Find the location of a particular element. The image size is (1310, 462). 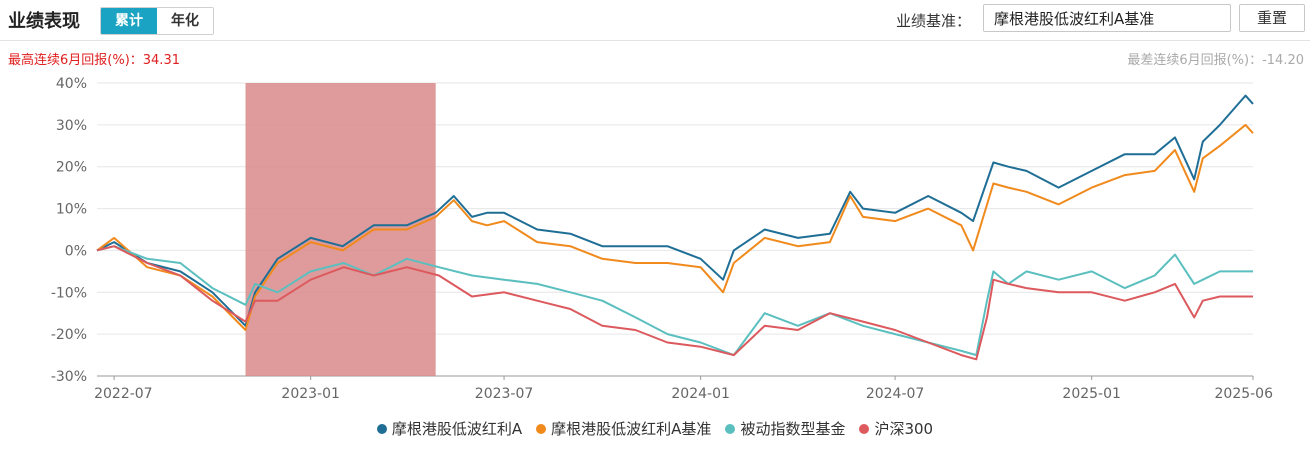

x-tick-label: 2022-07 is located at coordinates (123, 394).